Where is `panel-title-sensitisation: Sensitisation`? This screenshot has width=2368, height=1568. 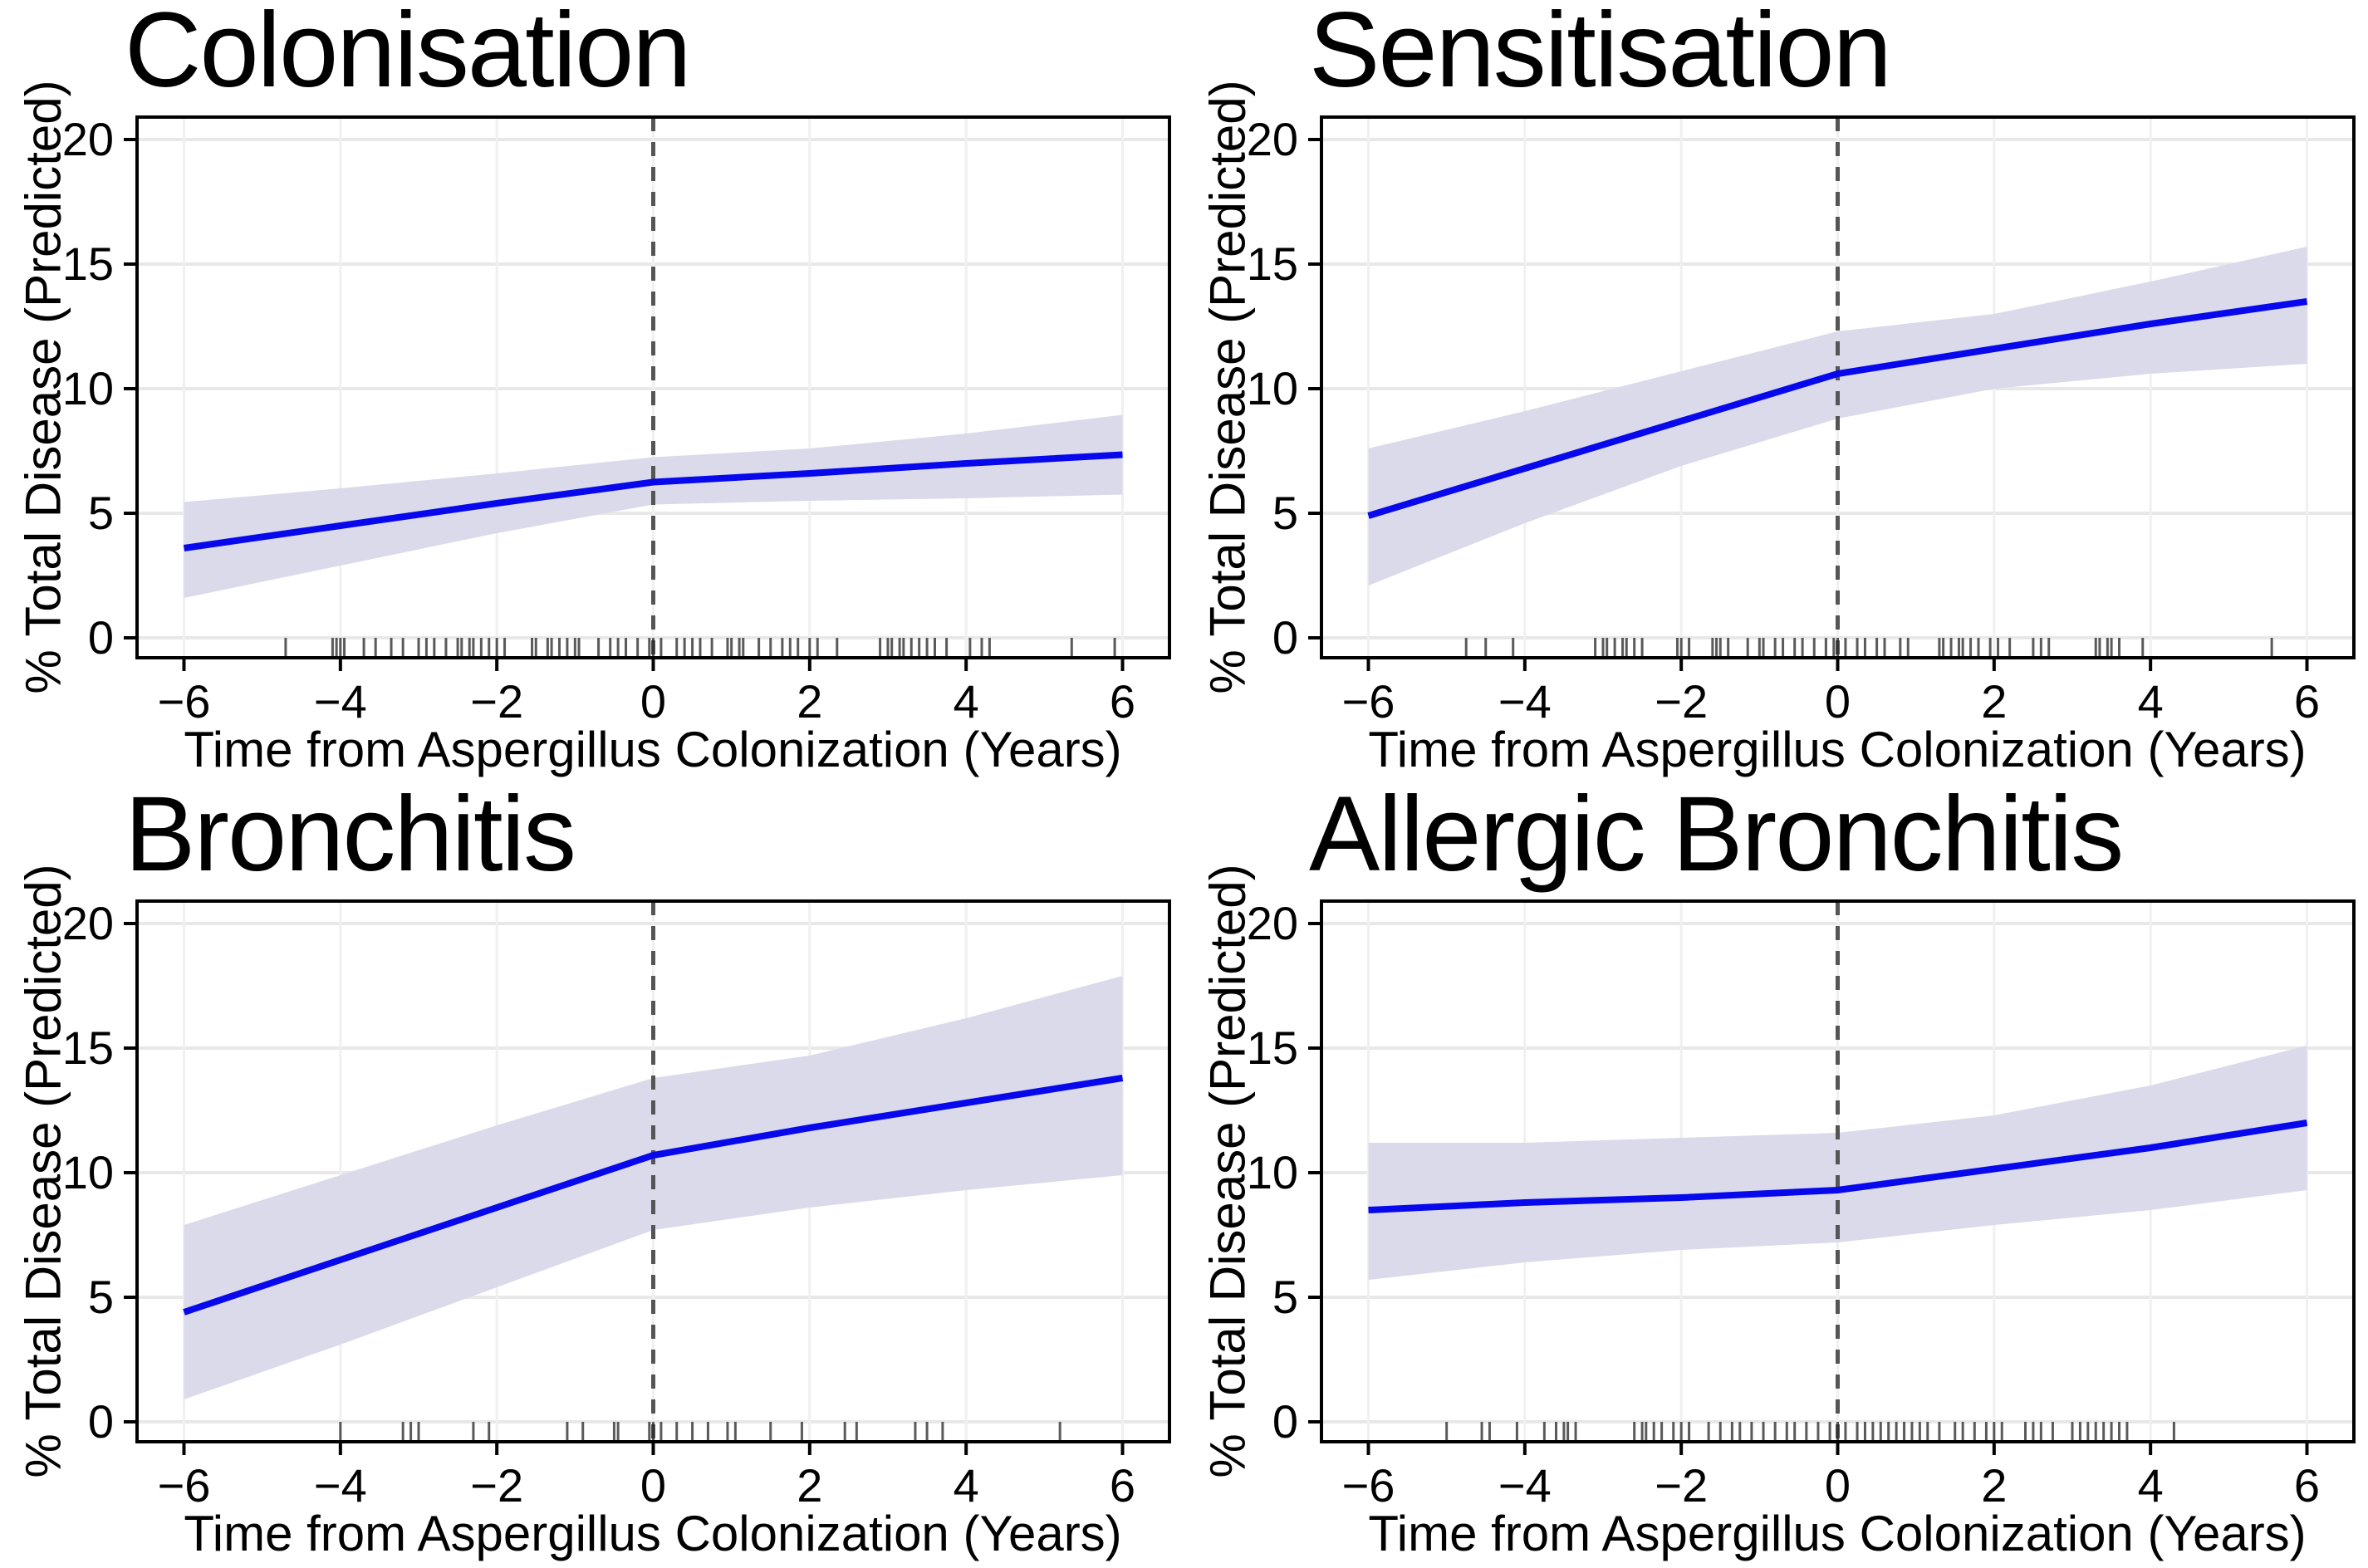
panel-title-sensitisation: Sensitisation is located at coordinates (1600, 55).